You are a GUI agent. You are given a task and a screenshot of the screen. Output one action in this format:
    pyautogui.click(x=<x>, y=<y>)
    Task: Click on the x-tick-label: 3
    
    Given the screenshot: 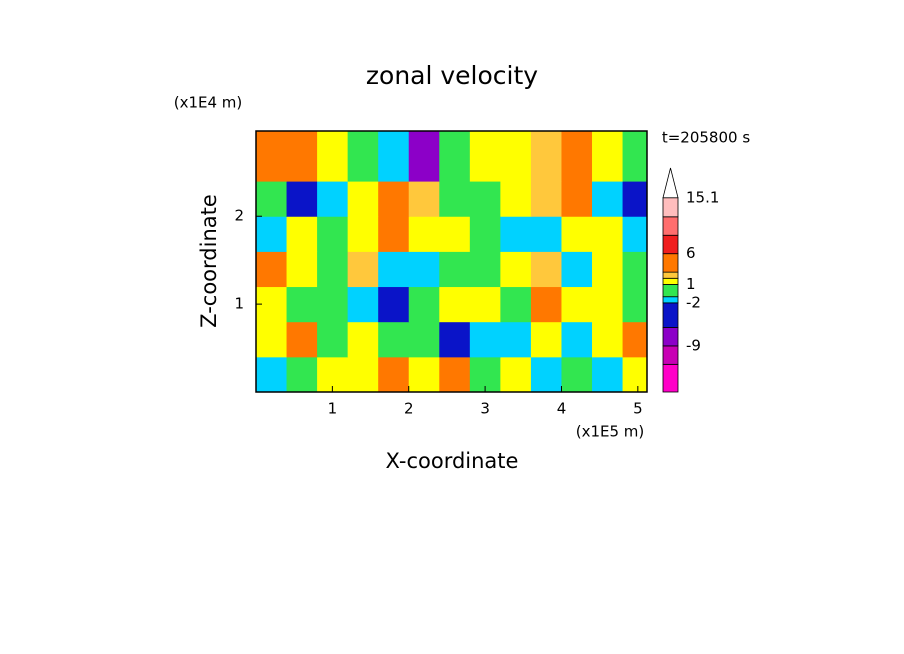 What is the action you would take?
    pyautogui.click(x=485, y=409)
    